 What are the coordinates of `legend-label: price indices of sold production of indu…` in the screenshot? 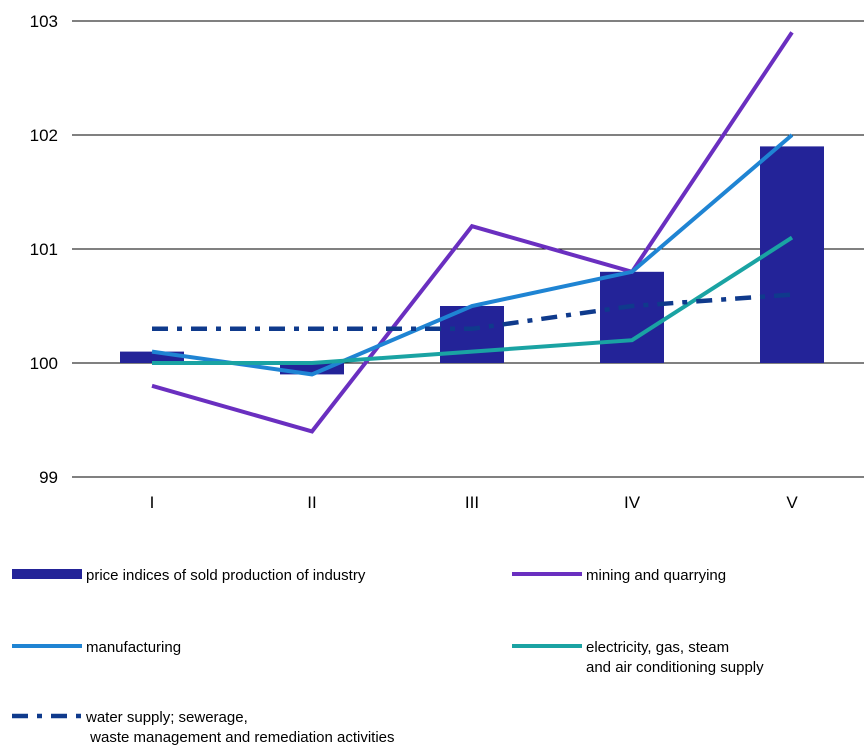 It's located at (226, 575).